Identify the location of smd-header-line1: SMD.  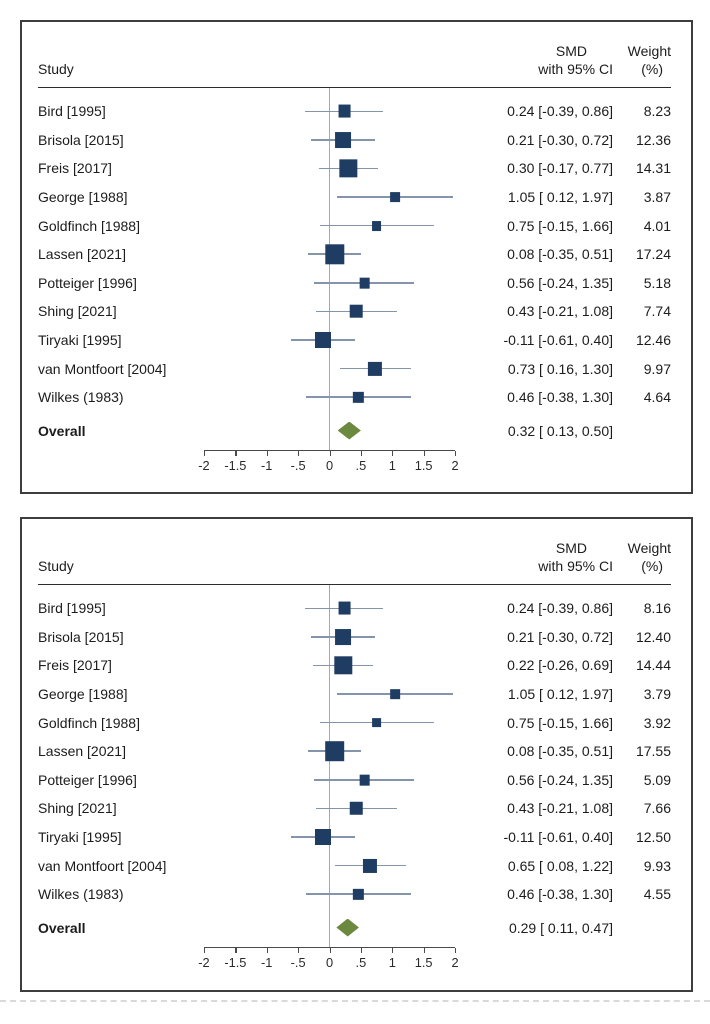
(571, 51).